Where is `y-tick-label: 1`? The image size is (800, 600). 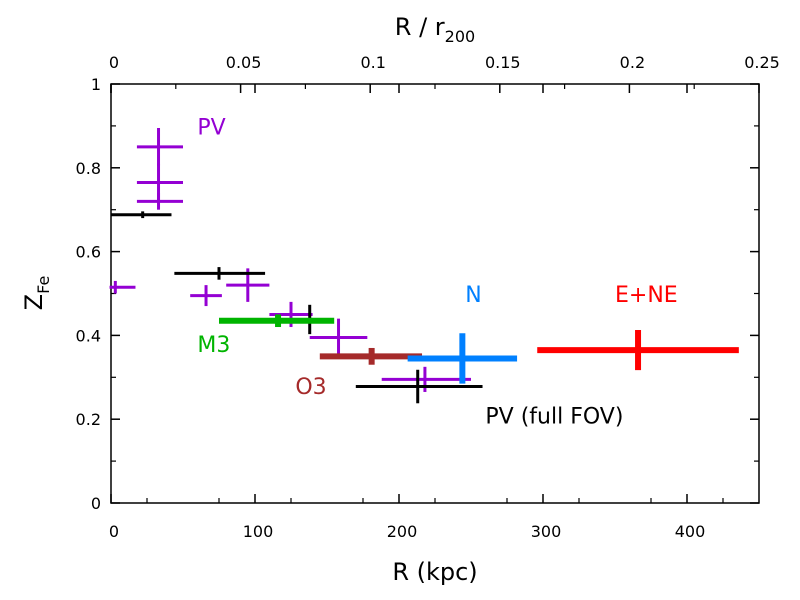
y-tick-label: 1 is located at coordinates (96, 84).